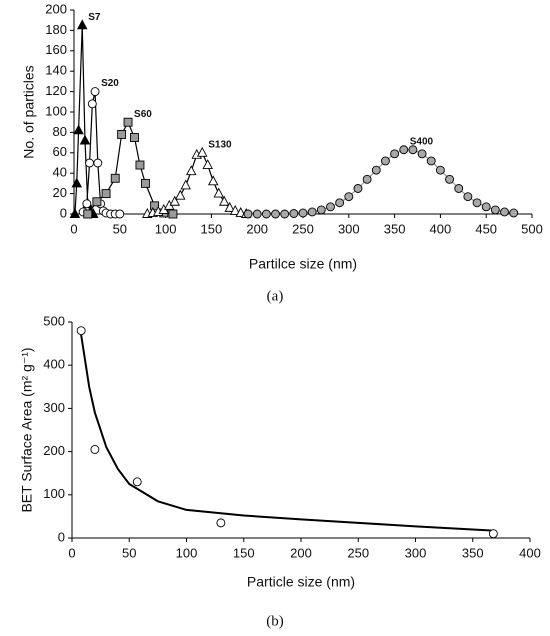 This screenshot has width=550, height=636. What do you see at coordinates (54, 493) in the screenshot?
I see `y-tick-label: 100` at bounding box center [54, 493].